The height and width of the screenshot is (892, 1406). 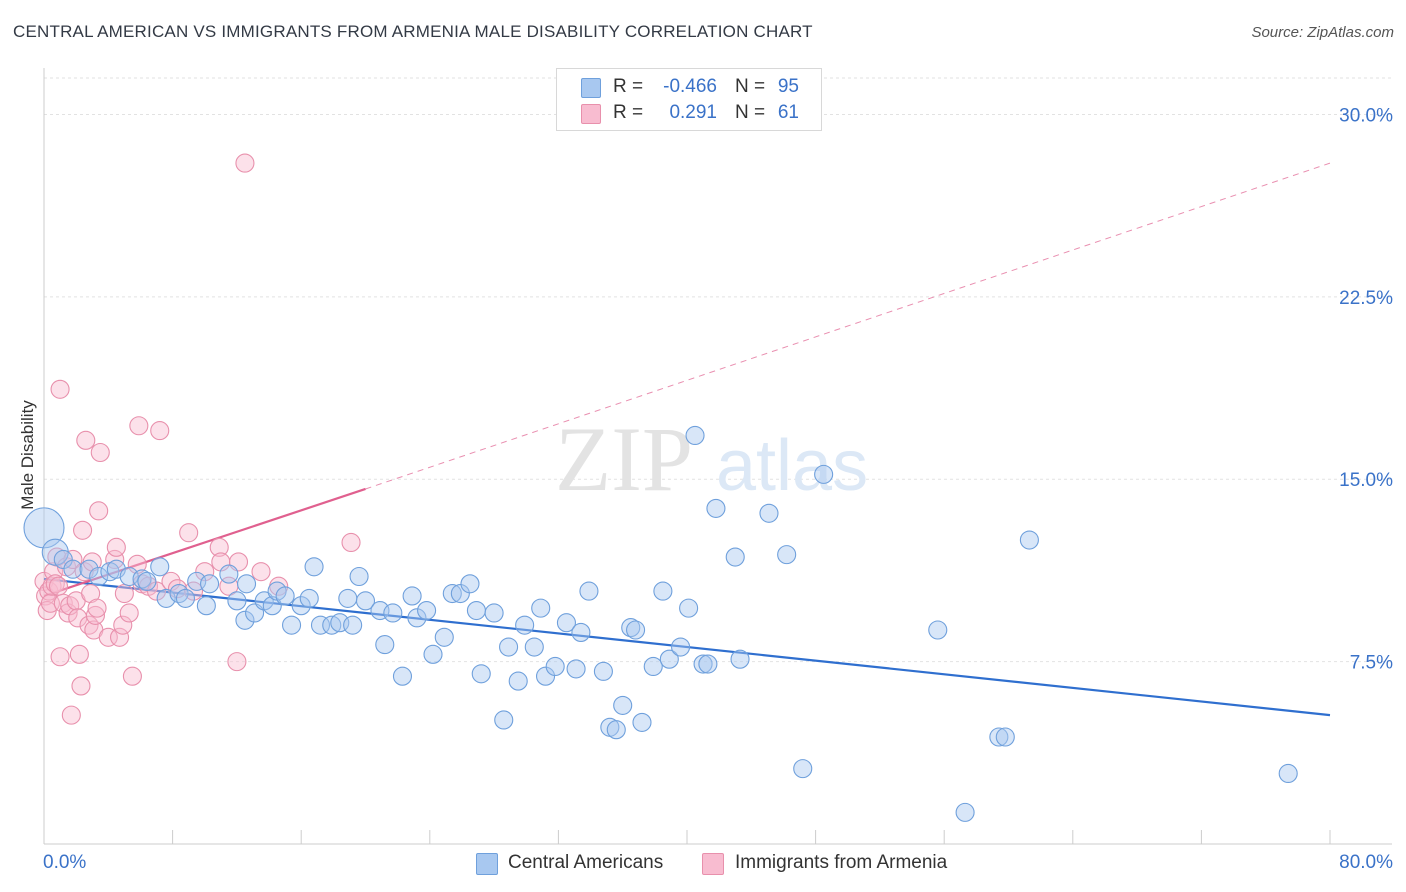 I want to click on watermark-zip: ZIP, so click(x=624, y=459).